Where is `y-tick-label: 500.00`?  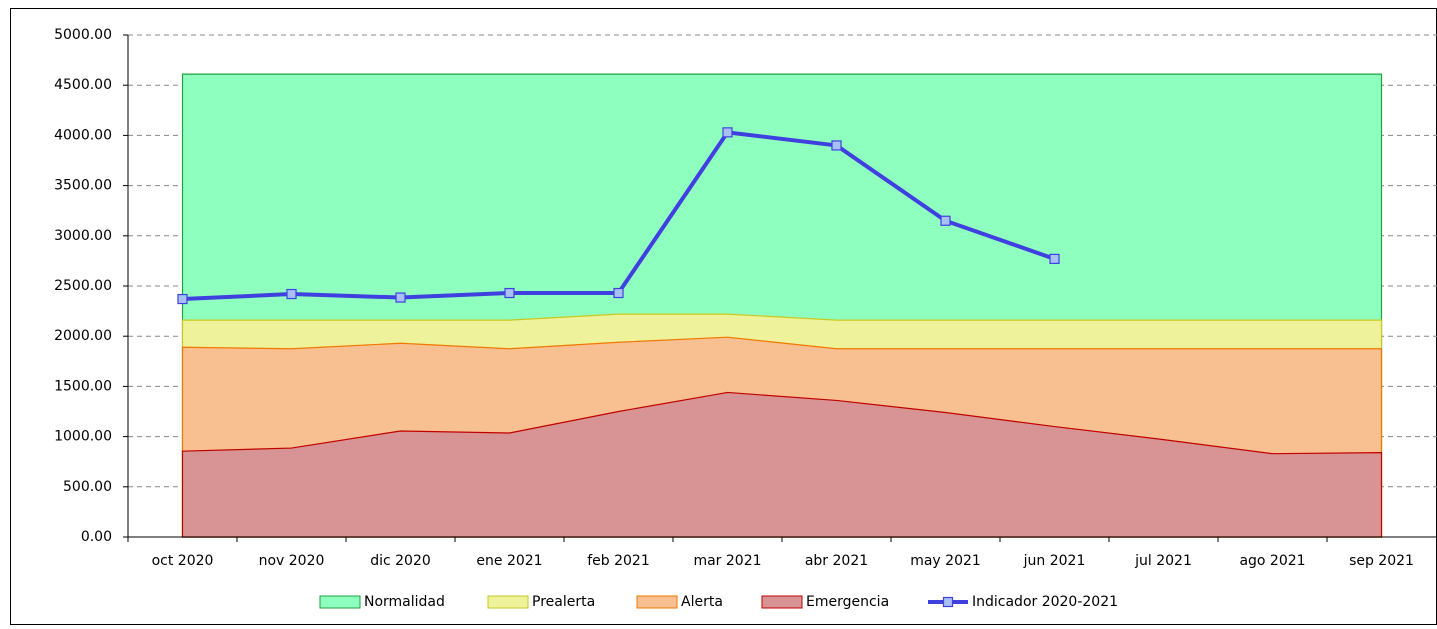 y-tick-label: 500.00 is located at coordinates (87, 487).